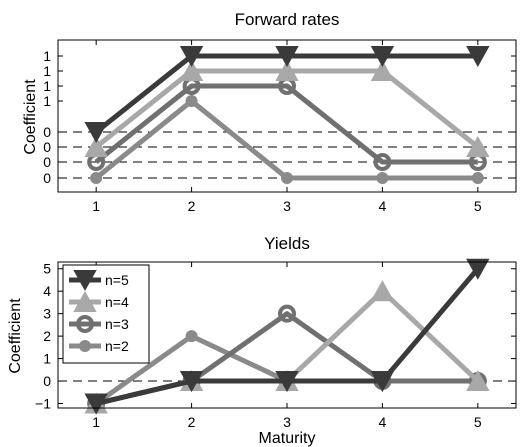 The width and height of the screenshot is (520, 447). Describe the element at coordinates (117, 346) in the screenshot. I see `legend-label: n=2` at that location.